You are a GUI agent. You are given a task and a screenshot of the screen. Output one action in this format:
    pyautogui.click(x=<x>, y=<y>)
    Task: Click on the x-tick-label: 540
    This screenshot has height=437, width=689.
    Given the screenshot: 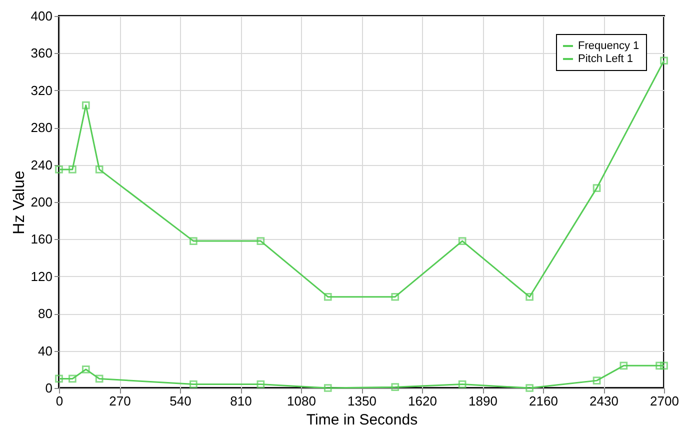 What is the action you would take?
    pyautogui.click(x=181, y=401)
    